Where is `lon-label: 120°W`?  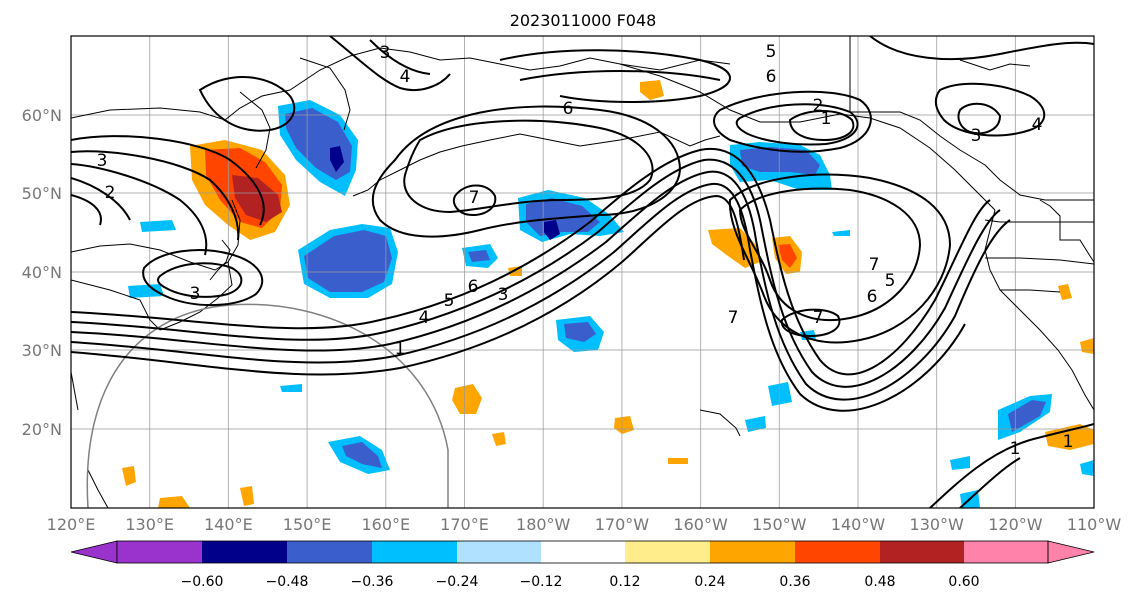 lon-label: 120°W is located at coordinates (1015, 524).